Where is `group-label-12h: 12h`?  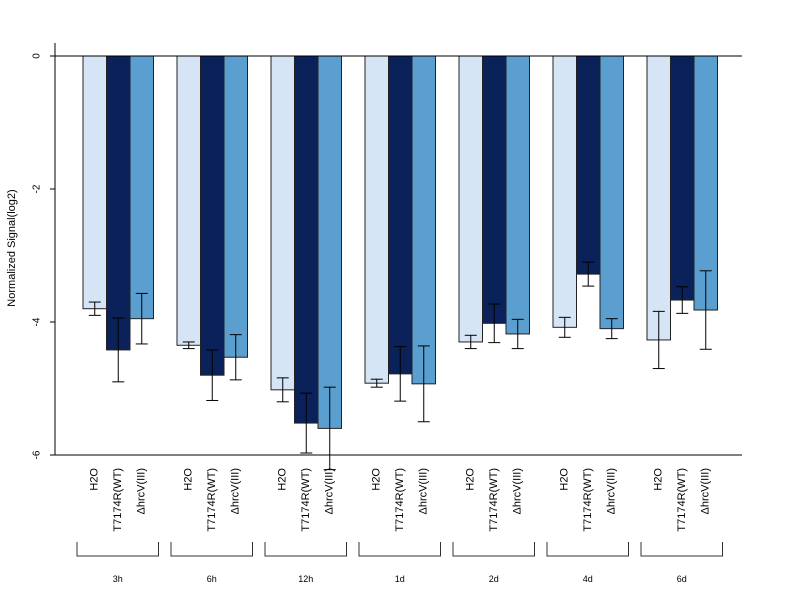
group-label-12h: 12h is located at coordinates (305, 579).